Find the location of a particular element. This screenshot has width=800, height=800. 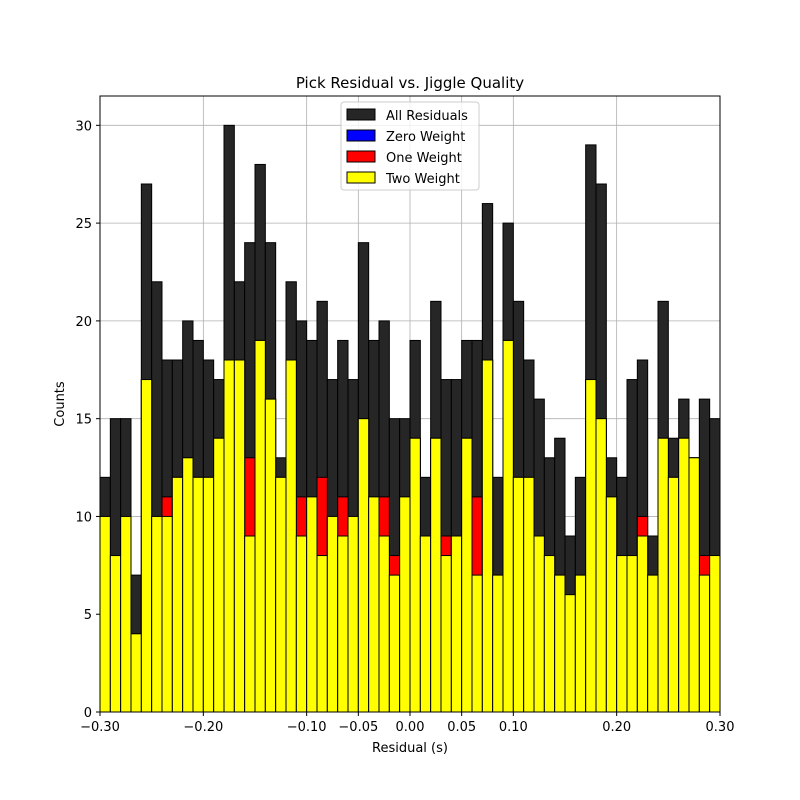

y-tick-label: 0 is located at coordinates (88, 713).